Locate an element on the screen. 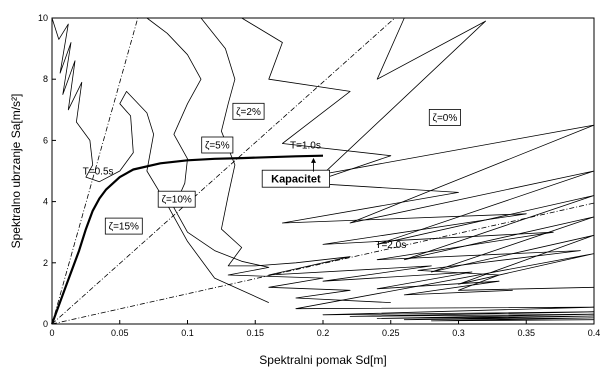 The width and height of the screenshot is (600, 370). x-tick-label: 0.35 is located at coordinates (526, 333).